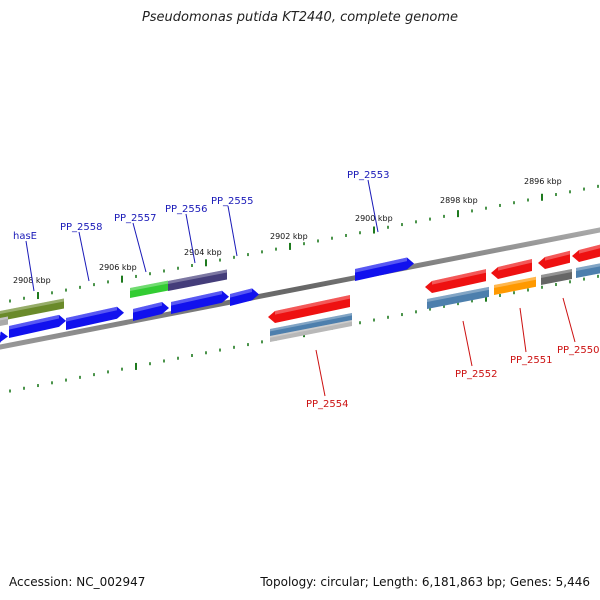 This screenshot has height=600, width=600. I want to click on feature-pp2551-band-body, so click(515, 285).